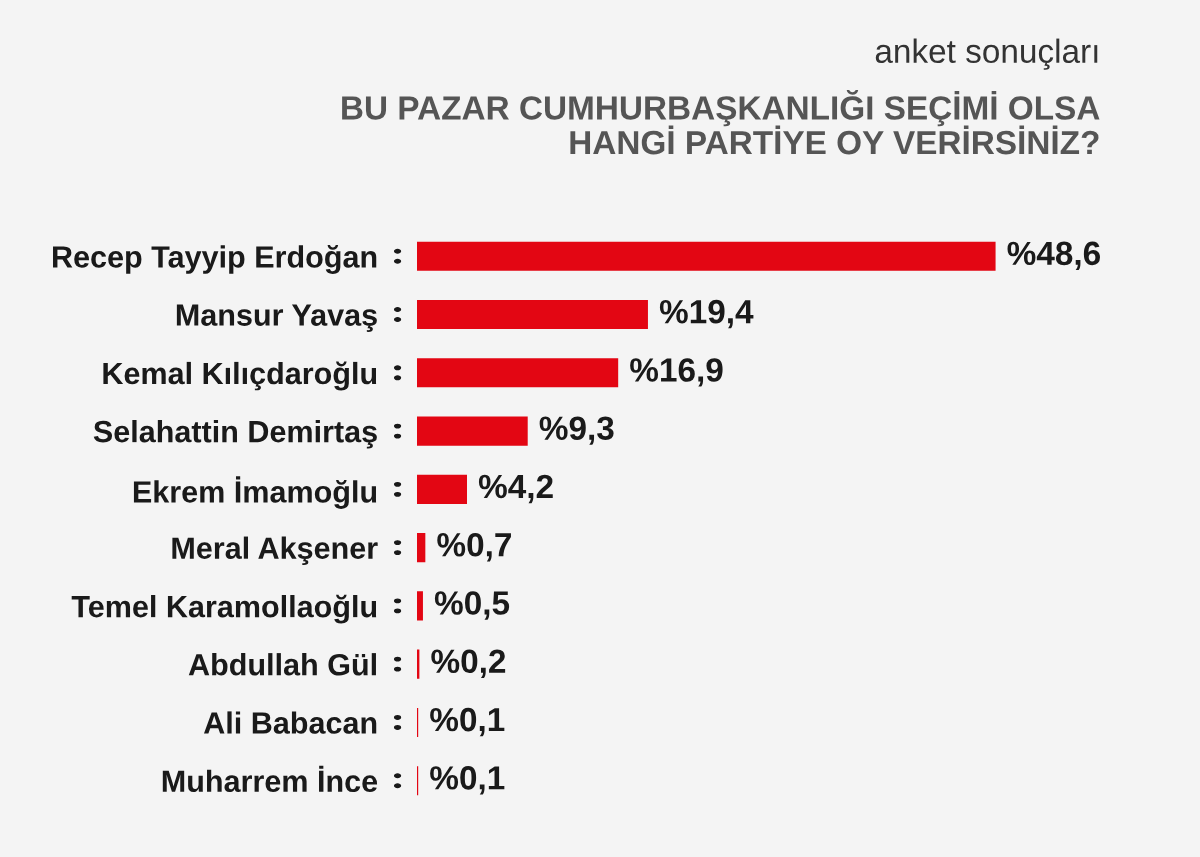 The width and height of the screenshot is (1200, 857). What do you see at coordinates (270, 779) in the screenshot?
I see `y-tick-label: Muharrem İnce` at bounding box center [270, 779].